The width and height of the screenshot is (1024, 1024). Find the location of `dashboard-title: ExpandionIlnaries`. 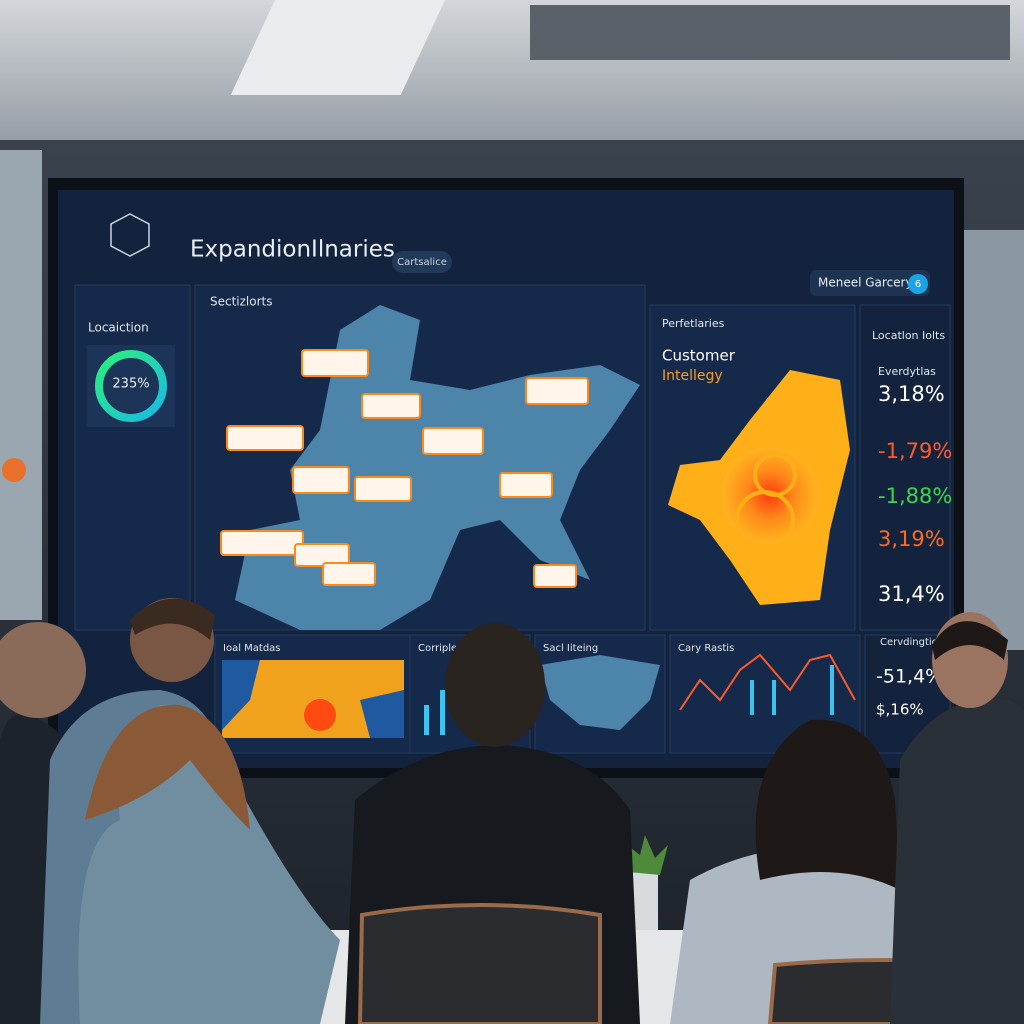

dashboard-title: ExpandionIlnaries is located at coordinates (292, 250).